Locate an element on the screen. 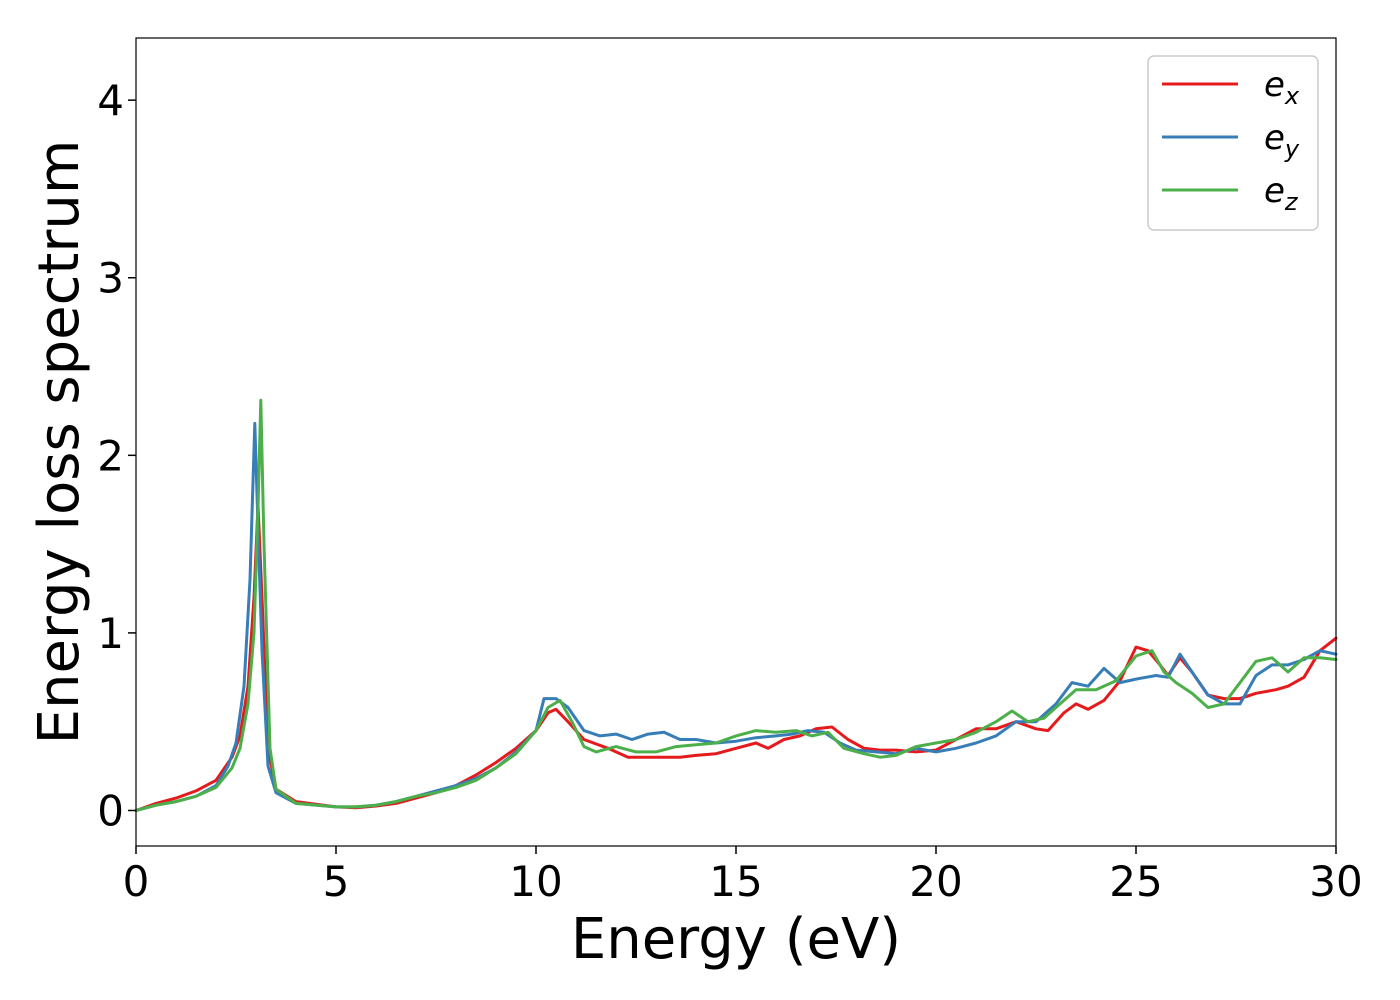 The width and height of the screenshot is (1400, 1000). x-tick-label: 5 is located at coordinates (336, 881).